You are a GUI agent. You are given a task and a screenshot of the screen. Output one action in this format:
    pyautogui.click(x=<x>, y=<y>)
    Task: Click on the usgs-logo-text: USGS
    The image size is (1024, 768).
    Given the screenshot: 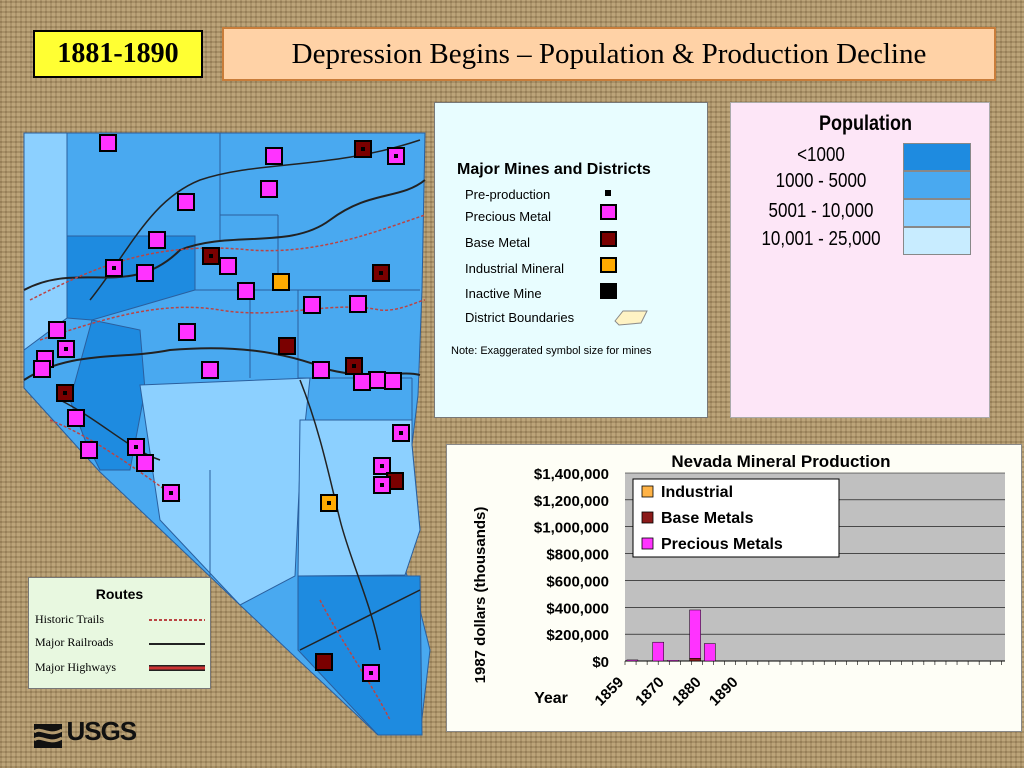 What is the action you would take?
    pyautogui.click(x=101, y=731)
    